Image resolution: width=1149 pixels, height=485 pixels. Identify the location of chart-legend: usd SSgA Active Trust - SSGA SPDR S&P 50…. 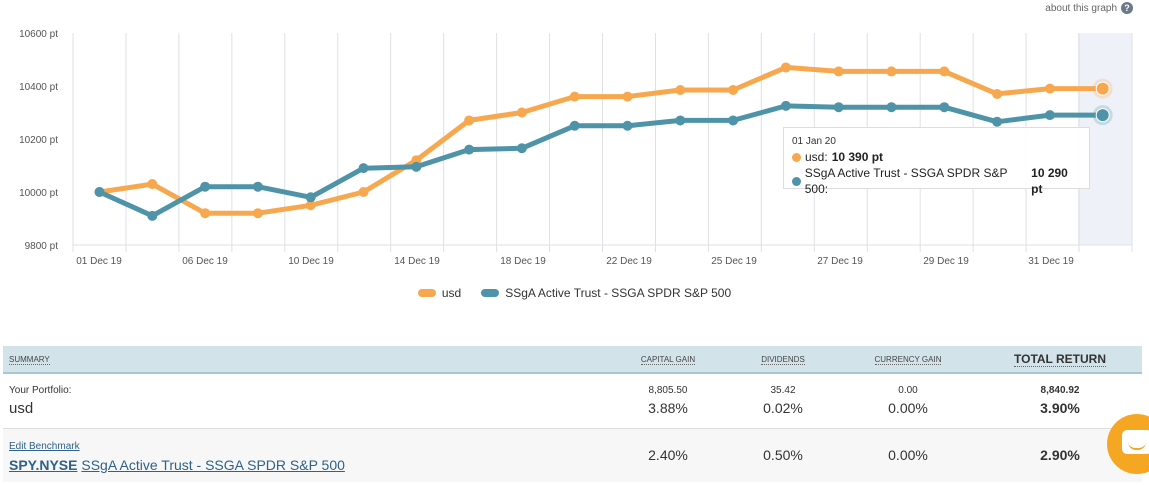
(574, 293).